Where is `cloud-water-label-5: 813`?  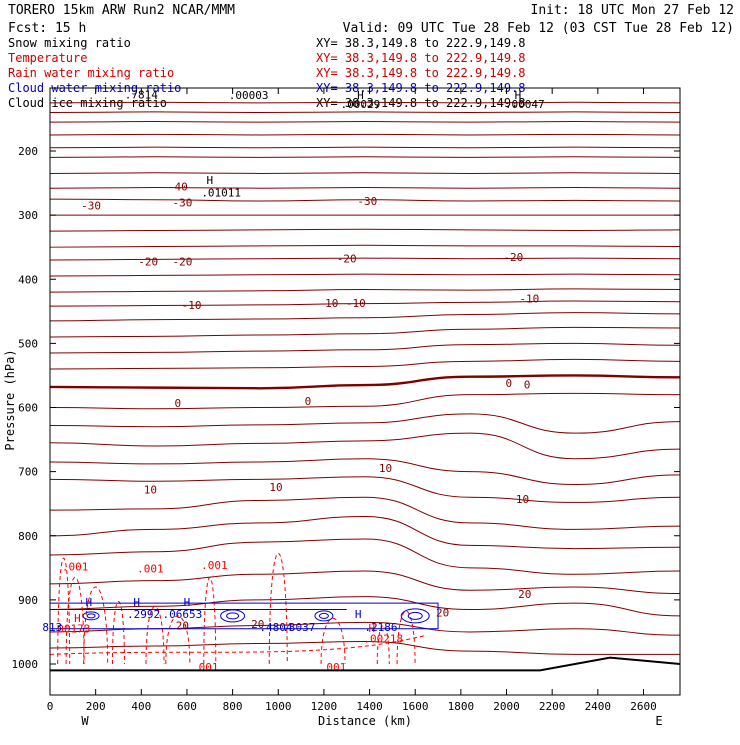 cloud-water-label-5: 813 is located at coordinates (52, 627).